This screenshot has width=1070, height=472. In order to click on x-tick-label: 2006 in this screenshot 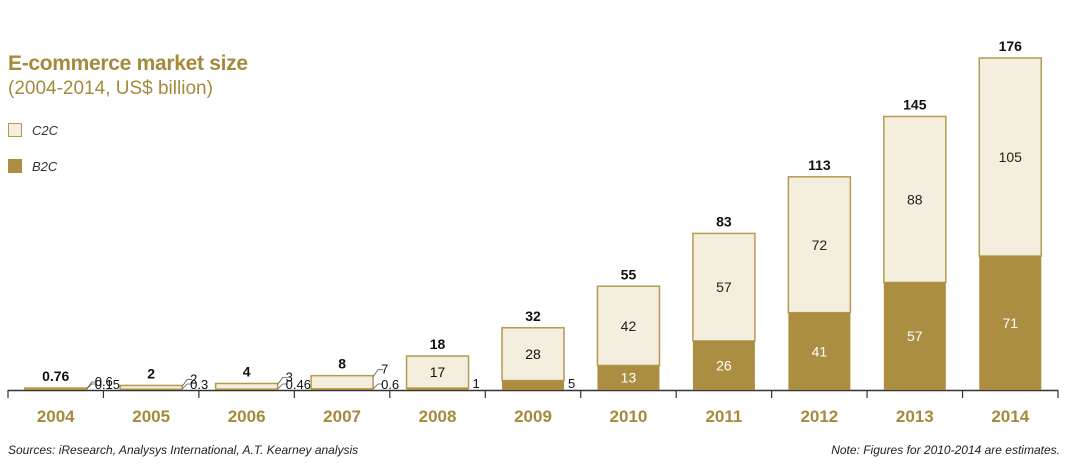, I will do `click(247, 416)`.